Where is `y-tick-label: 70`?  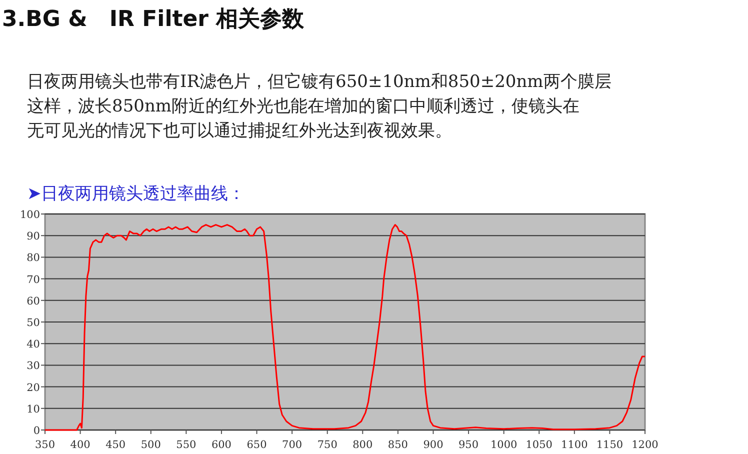
y-tick-label: 70 is located at coordinates (33, 280).